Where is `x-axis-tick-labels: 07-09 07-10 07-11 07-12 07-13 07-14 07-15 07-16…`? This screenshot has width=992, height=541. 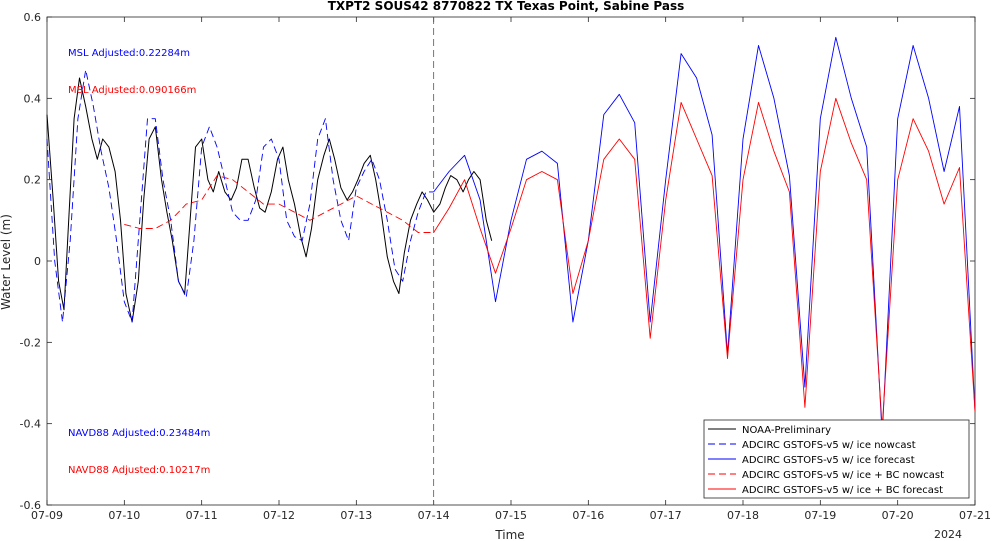 x-axis-tick-labels: 07-09 07-10 07-11 07-12 07-13 07-14 07-15 07-16… is located at coordinates (511, 515).